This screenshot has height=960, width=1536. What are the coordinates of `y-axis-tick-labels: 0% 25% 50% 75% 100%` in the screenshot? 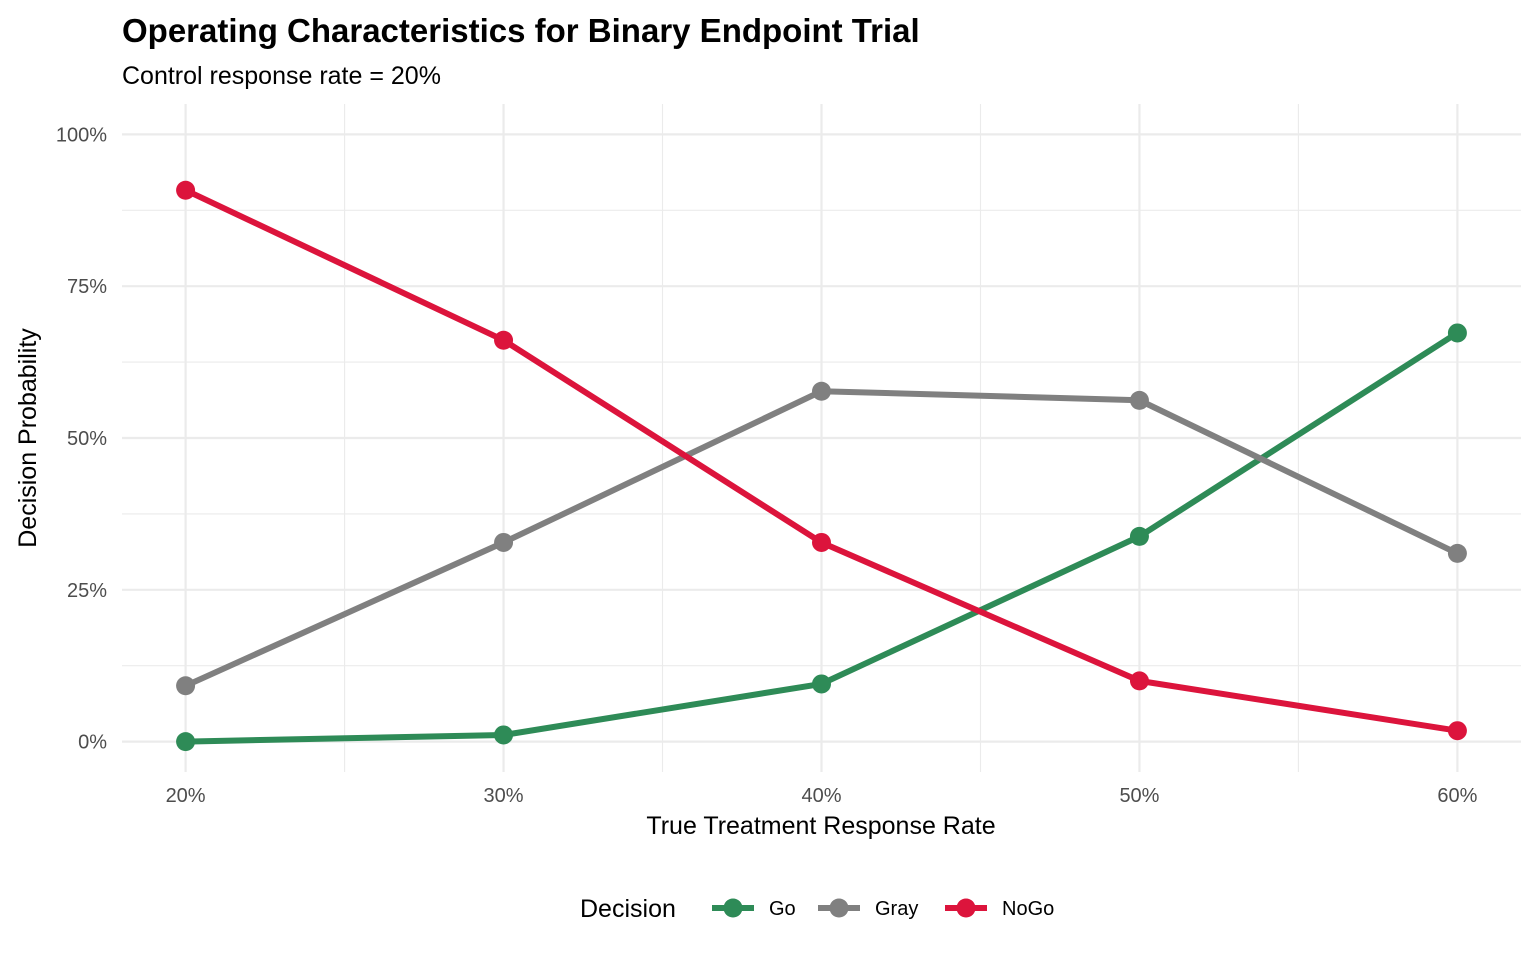 It's located at (81, 438).